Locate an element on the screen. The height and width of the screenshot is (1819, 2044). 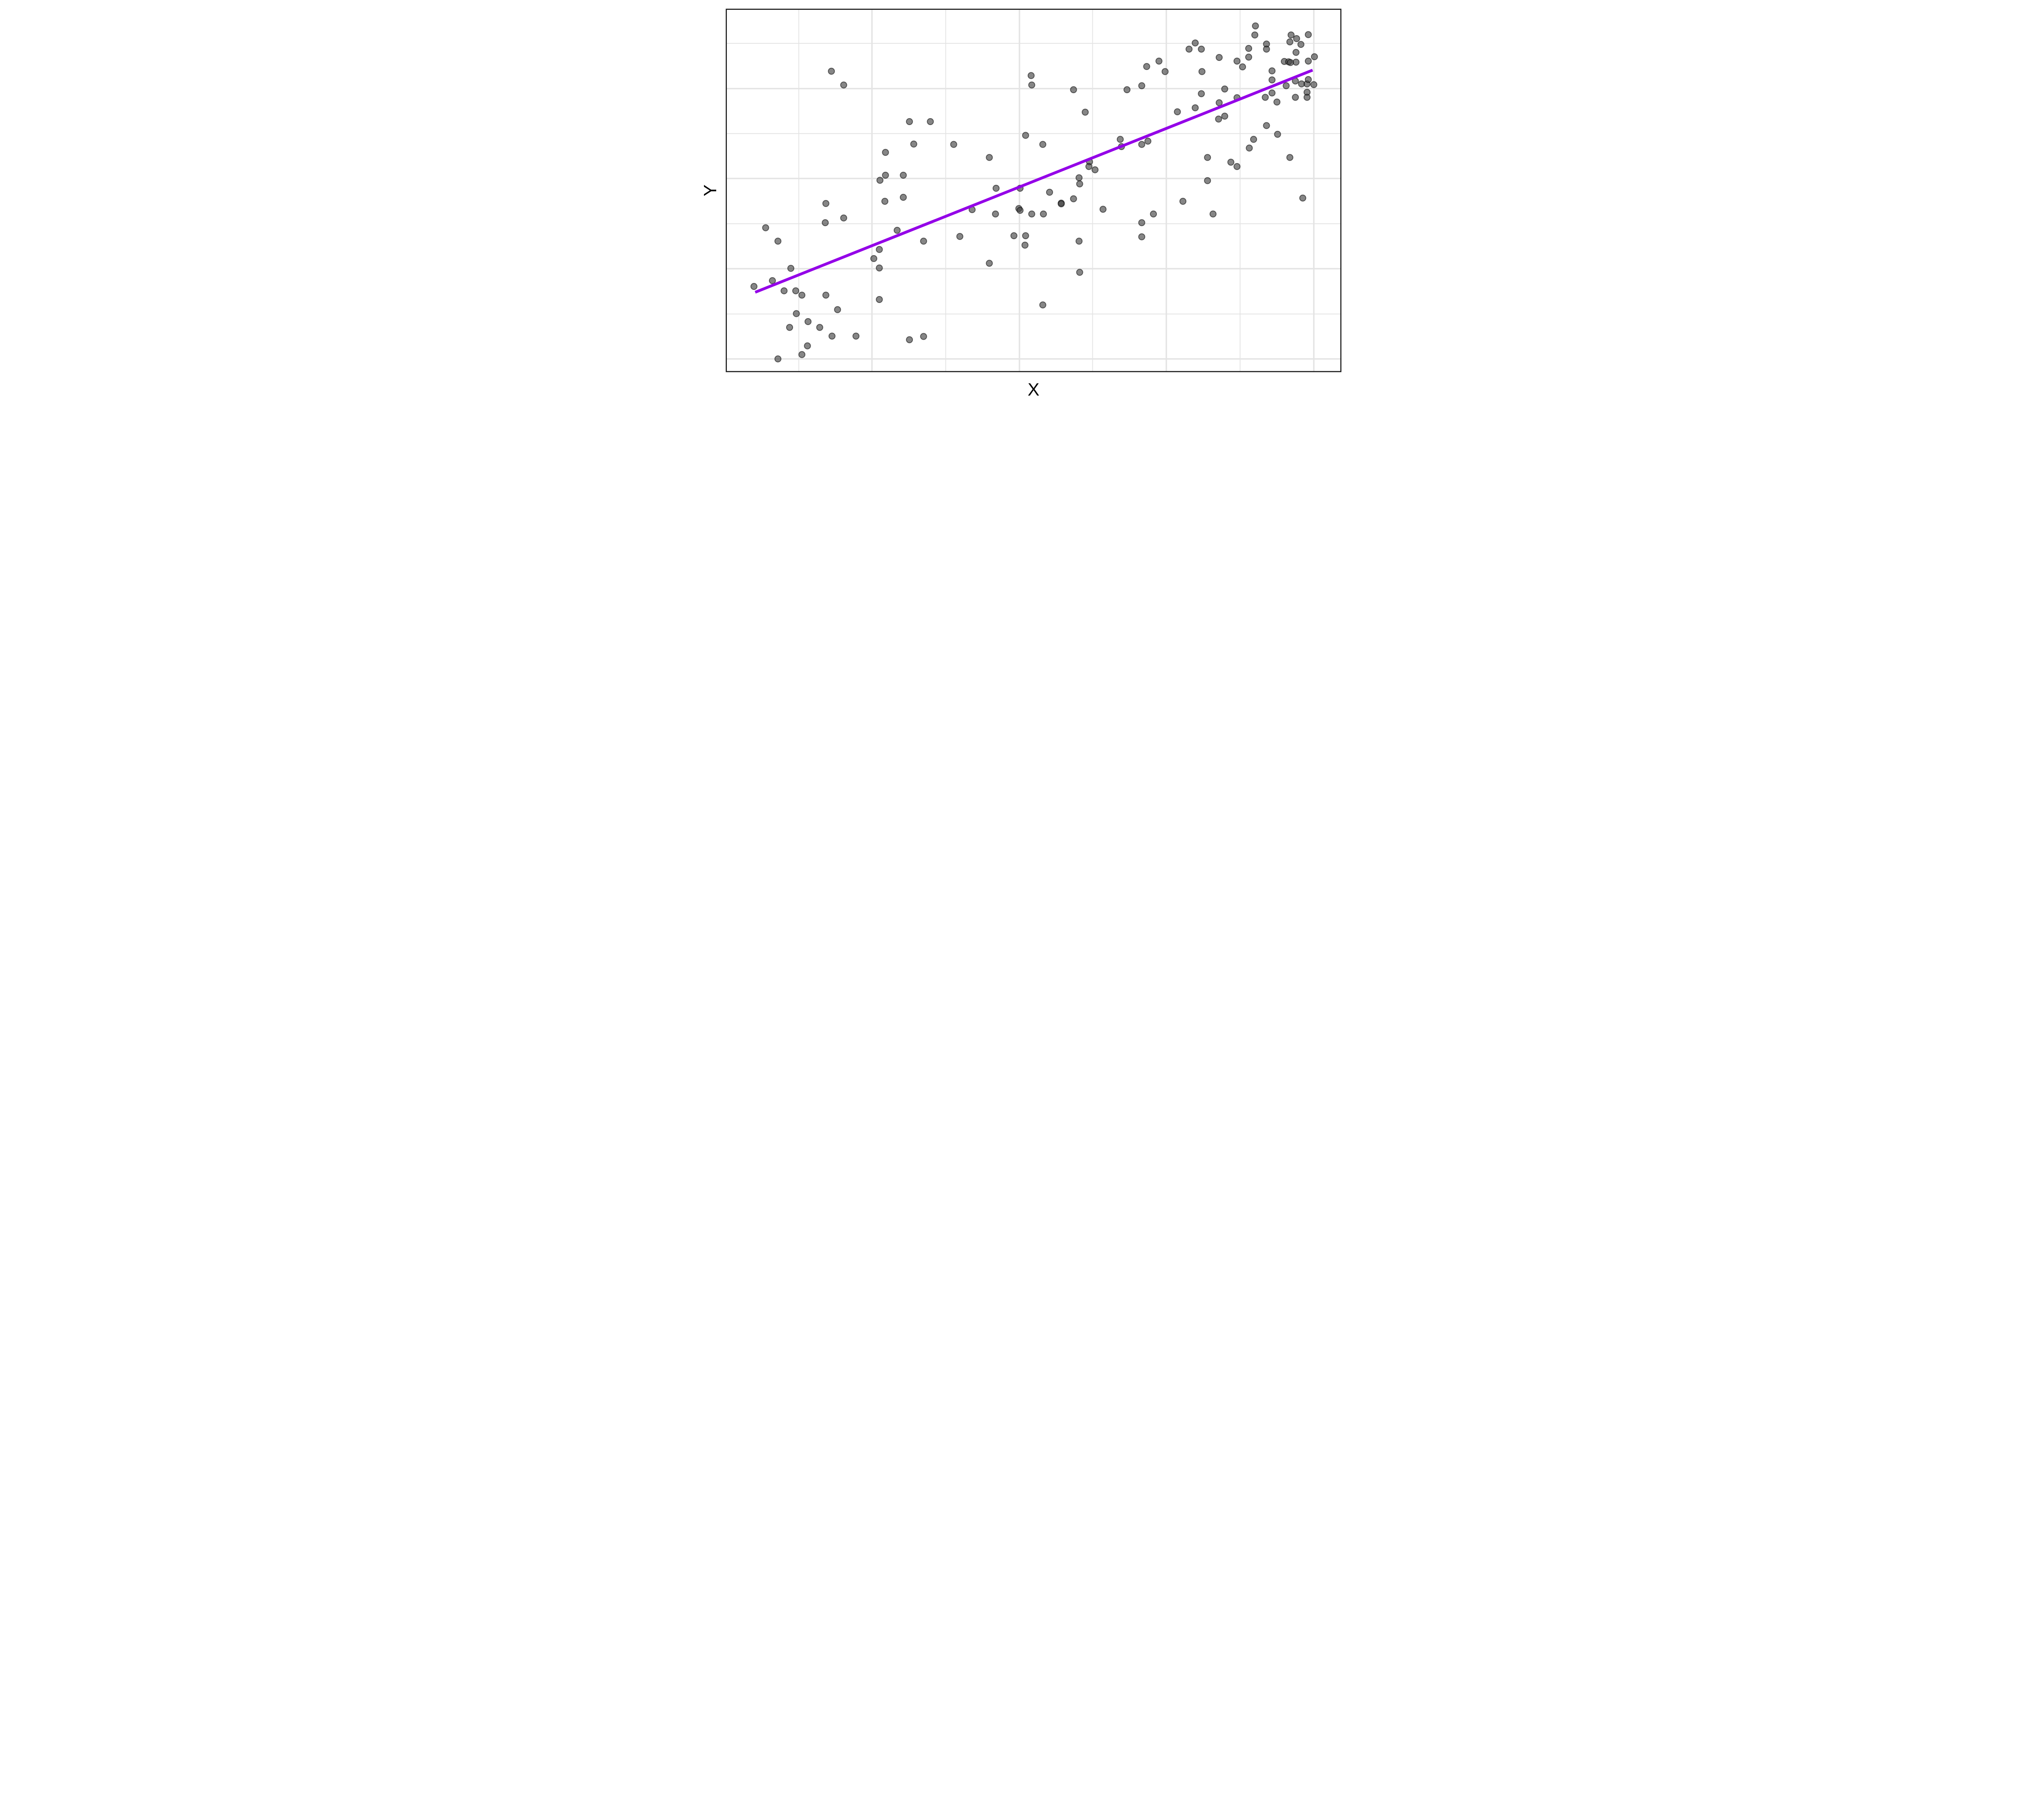
figure: X Y is located at coordinates (1022, 202).